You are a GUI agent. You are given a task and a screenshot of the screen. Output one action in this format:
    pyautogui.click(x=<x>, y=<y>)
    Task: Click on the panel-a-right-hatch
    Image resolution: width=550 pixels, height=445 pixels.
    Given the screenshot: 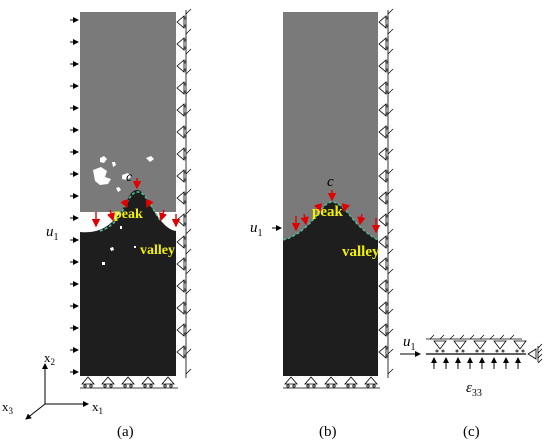 What is the action you would take?
    pyautogui.click(x=188, y=191)
    